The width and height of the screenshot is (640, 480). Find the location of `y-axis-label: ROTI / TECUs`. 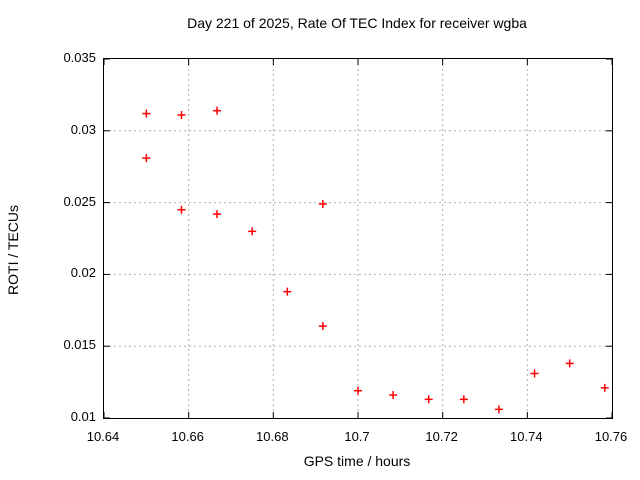

y-axis-label: ROTI / TECUs is located at coordinates (13, 250).